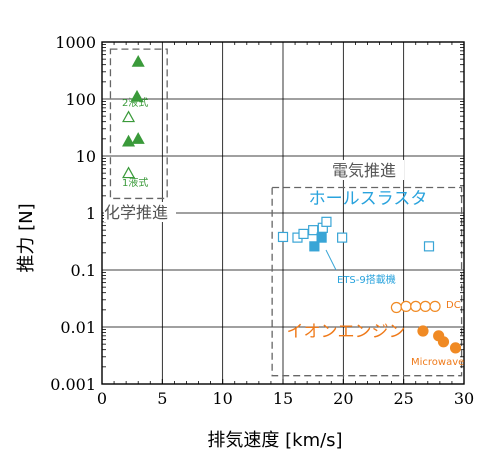 Image resolution: width=500 pixels, height=463 pixels. I want to click on x-tick-label: 5, so click(162, 398).